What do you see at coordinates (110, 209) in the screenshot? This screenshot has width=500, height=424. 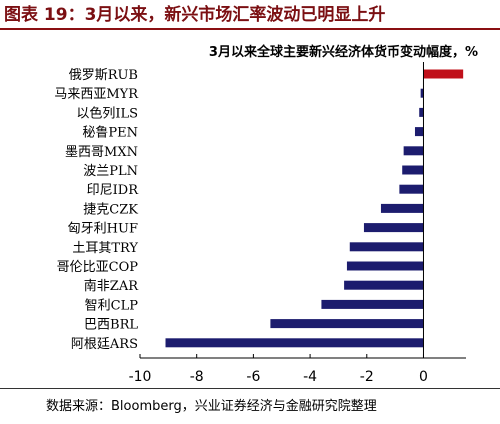 I see `category-label: 捷克CZK` at bounding box center [110, 209].